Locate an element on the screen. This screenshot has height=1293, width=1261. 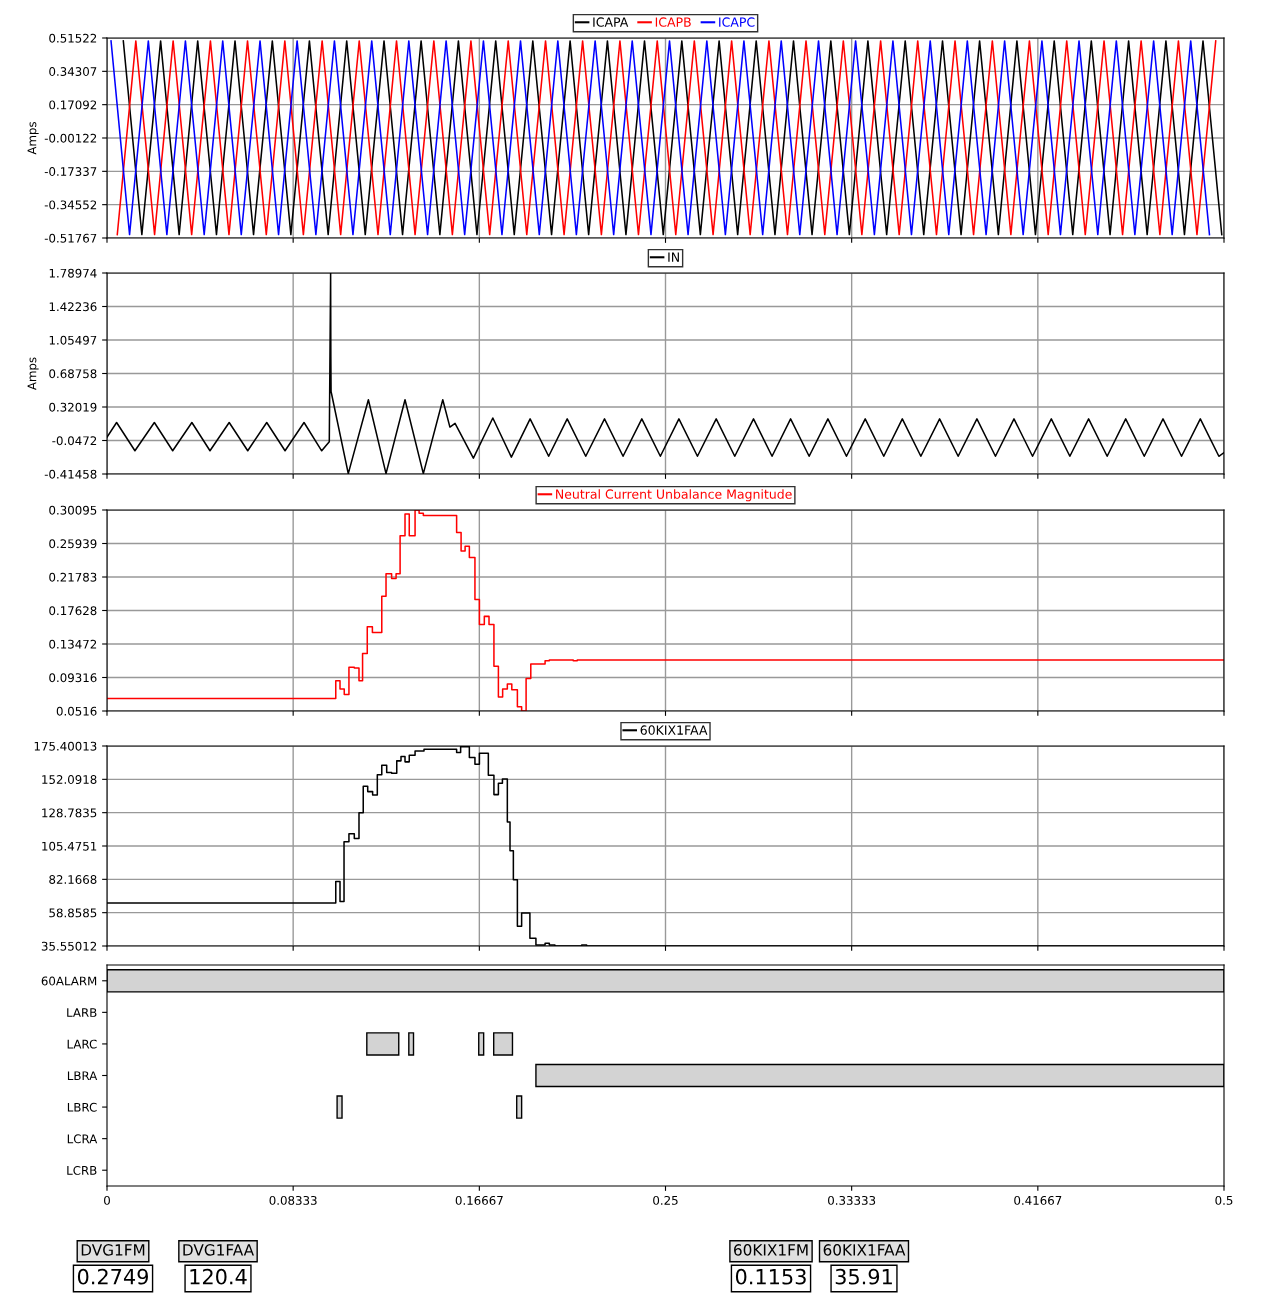
category-label: 60KIX1FAA is located at coordinates (864, 1250).